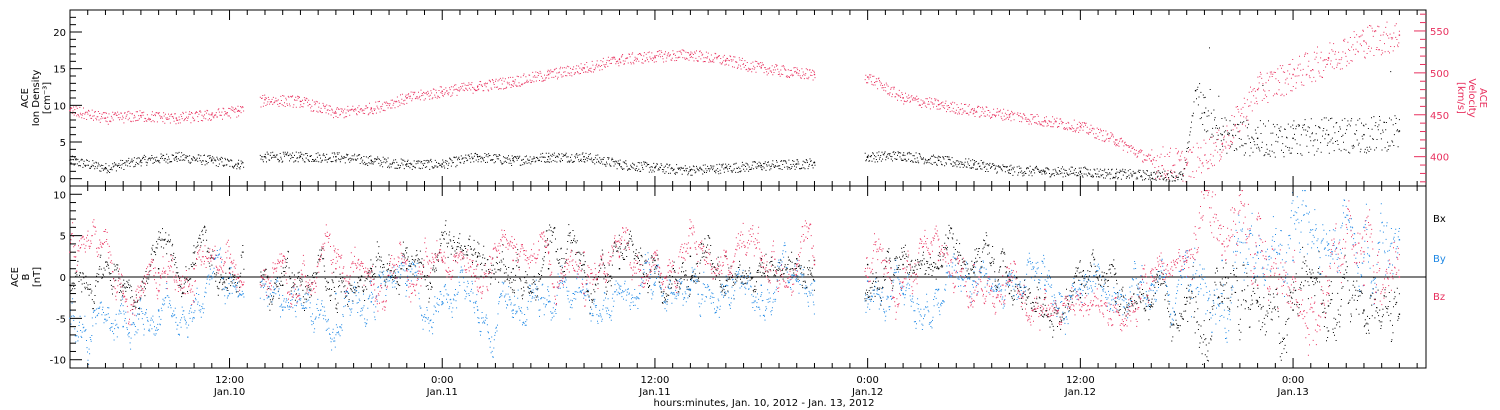  I want to click on legend: Bx By Bz, so click(1439, 258).